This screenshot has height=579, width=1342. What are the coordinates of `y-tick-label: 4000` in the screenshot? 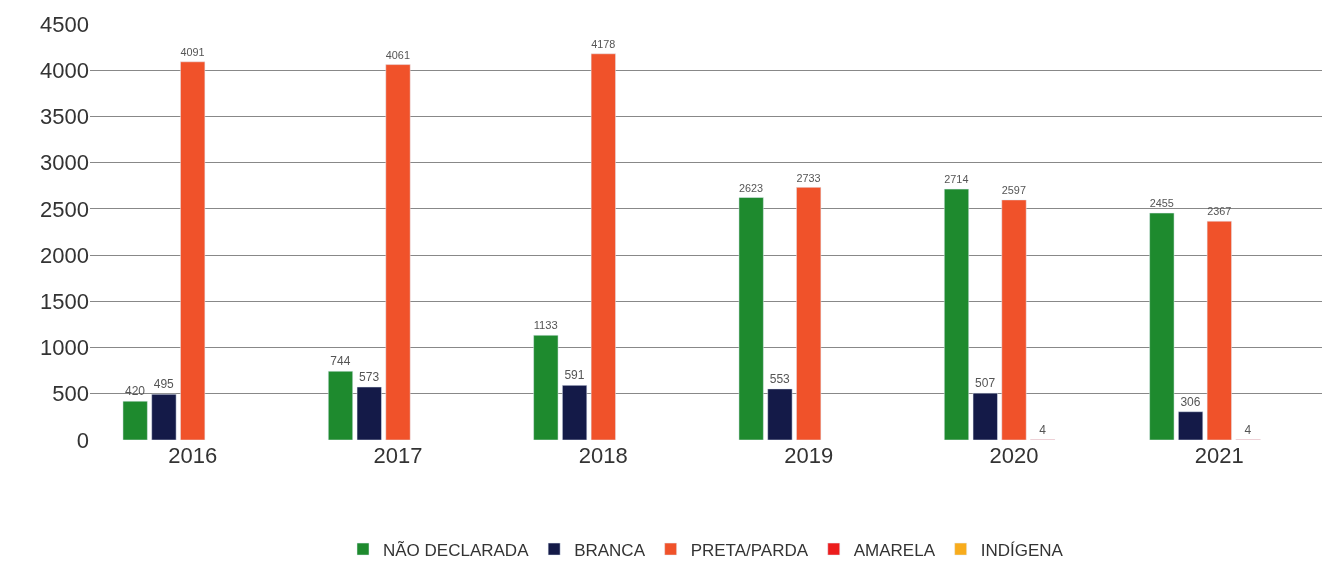 It's located at (64, 70).